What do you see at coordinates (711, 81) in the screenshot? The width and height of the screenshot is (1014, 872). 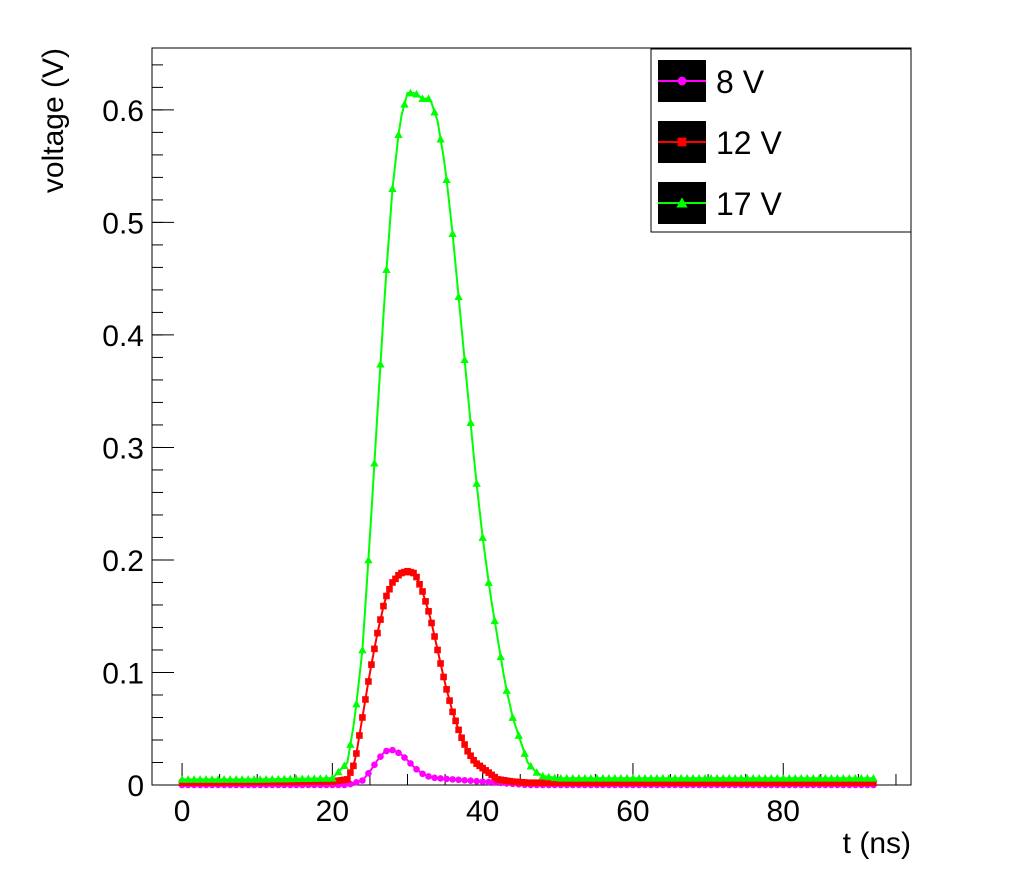 I see `legend-item: 8 V` at bounding box center [711, 81].